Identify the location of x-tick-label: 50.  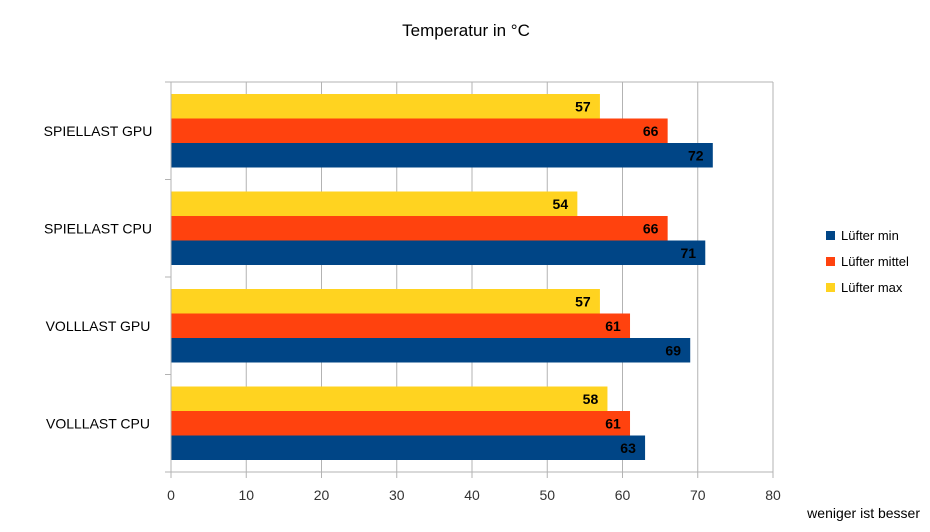
(547, 495).